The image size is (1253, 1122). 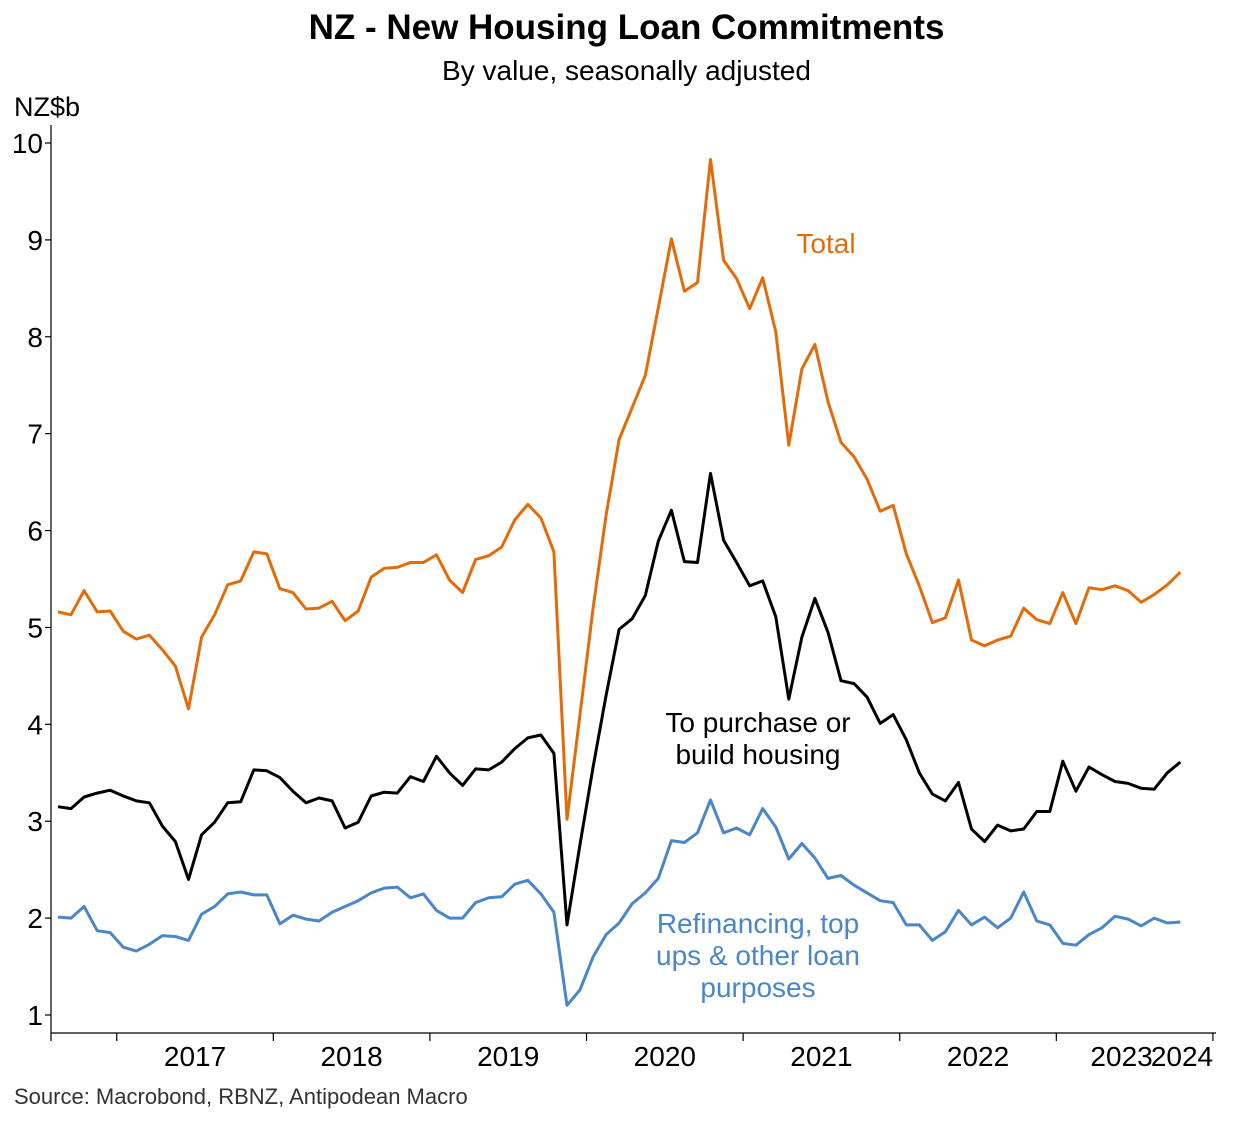 I want to click on y-tick-label: 1, so click(x=35, y=1015).